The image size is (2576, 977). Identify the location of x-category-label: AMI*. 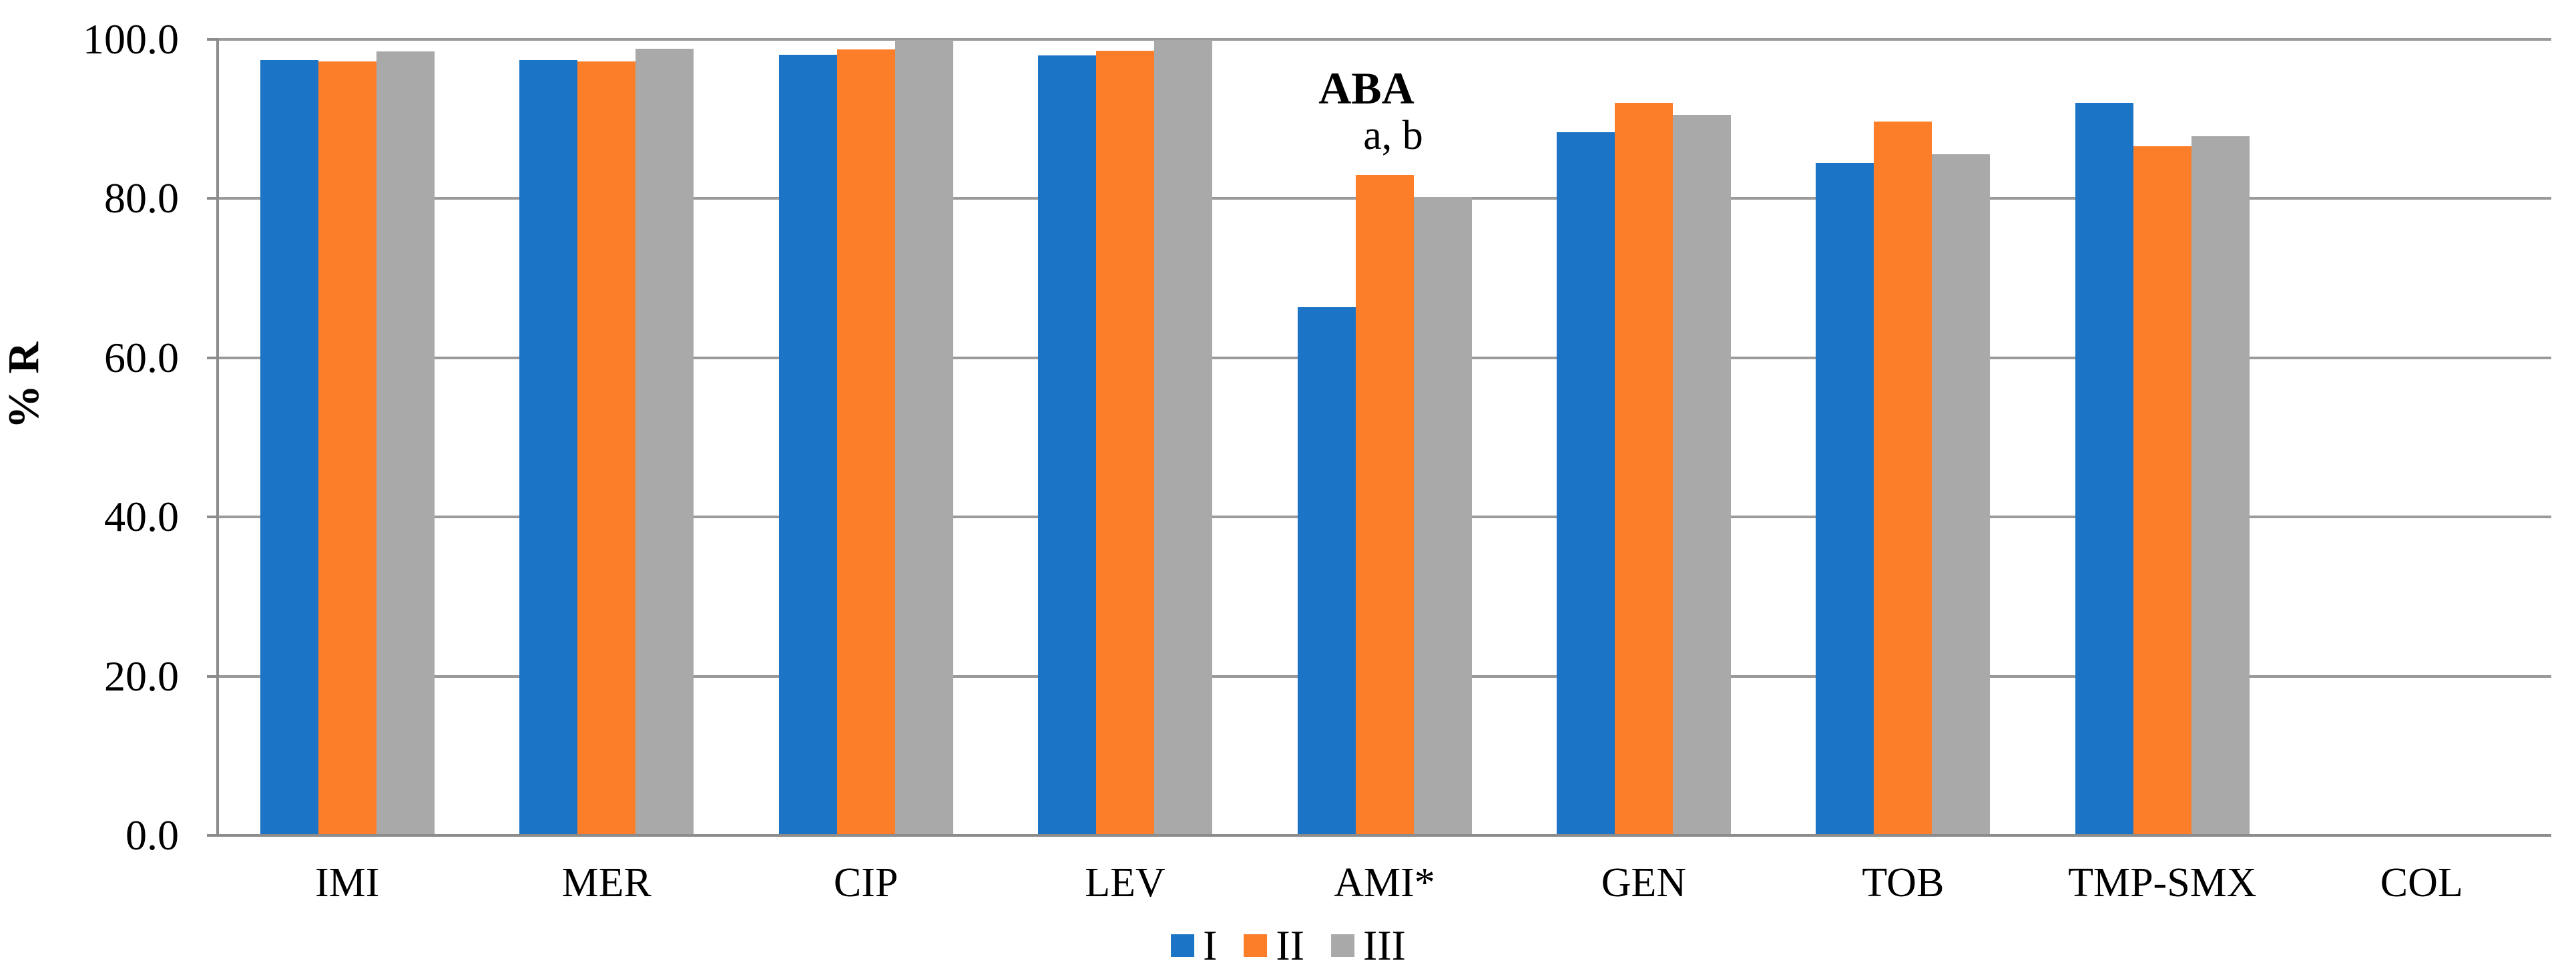
(1384, 883).